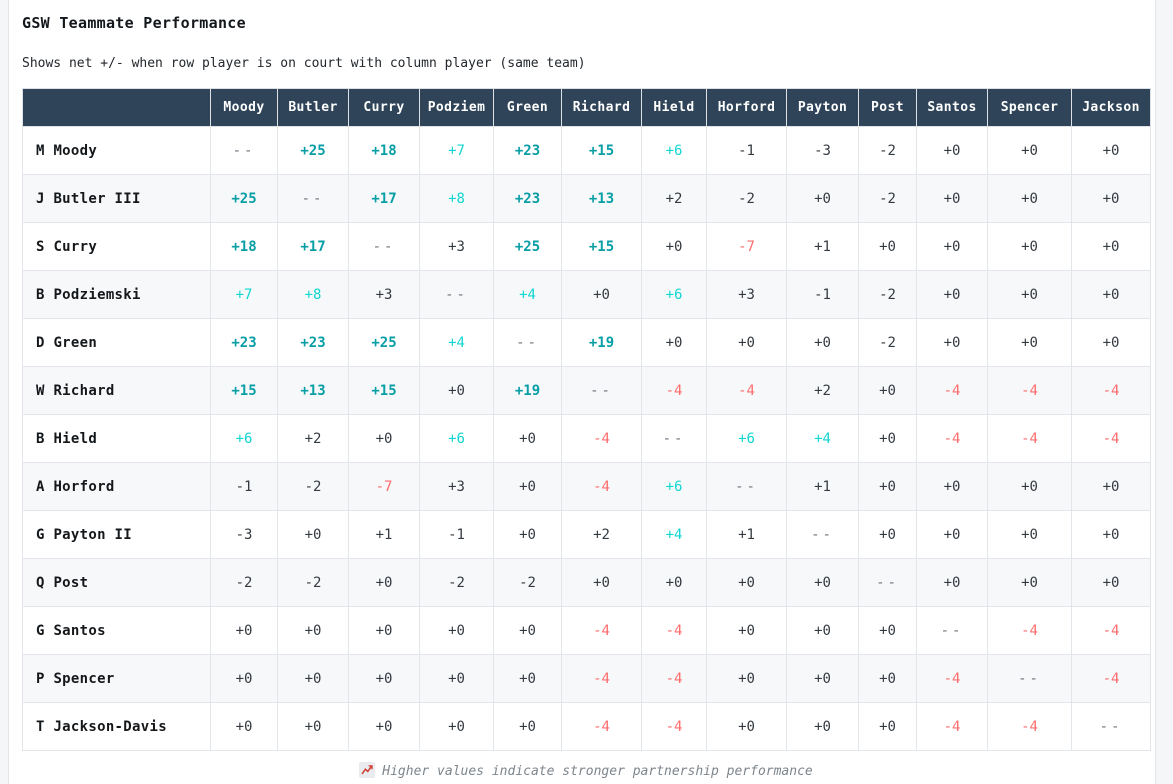  I want to click on player-row-label: J Butler III, so click(116, 198).